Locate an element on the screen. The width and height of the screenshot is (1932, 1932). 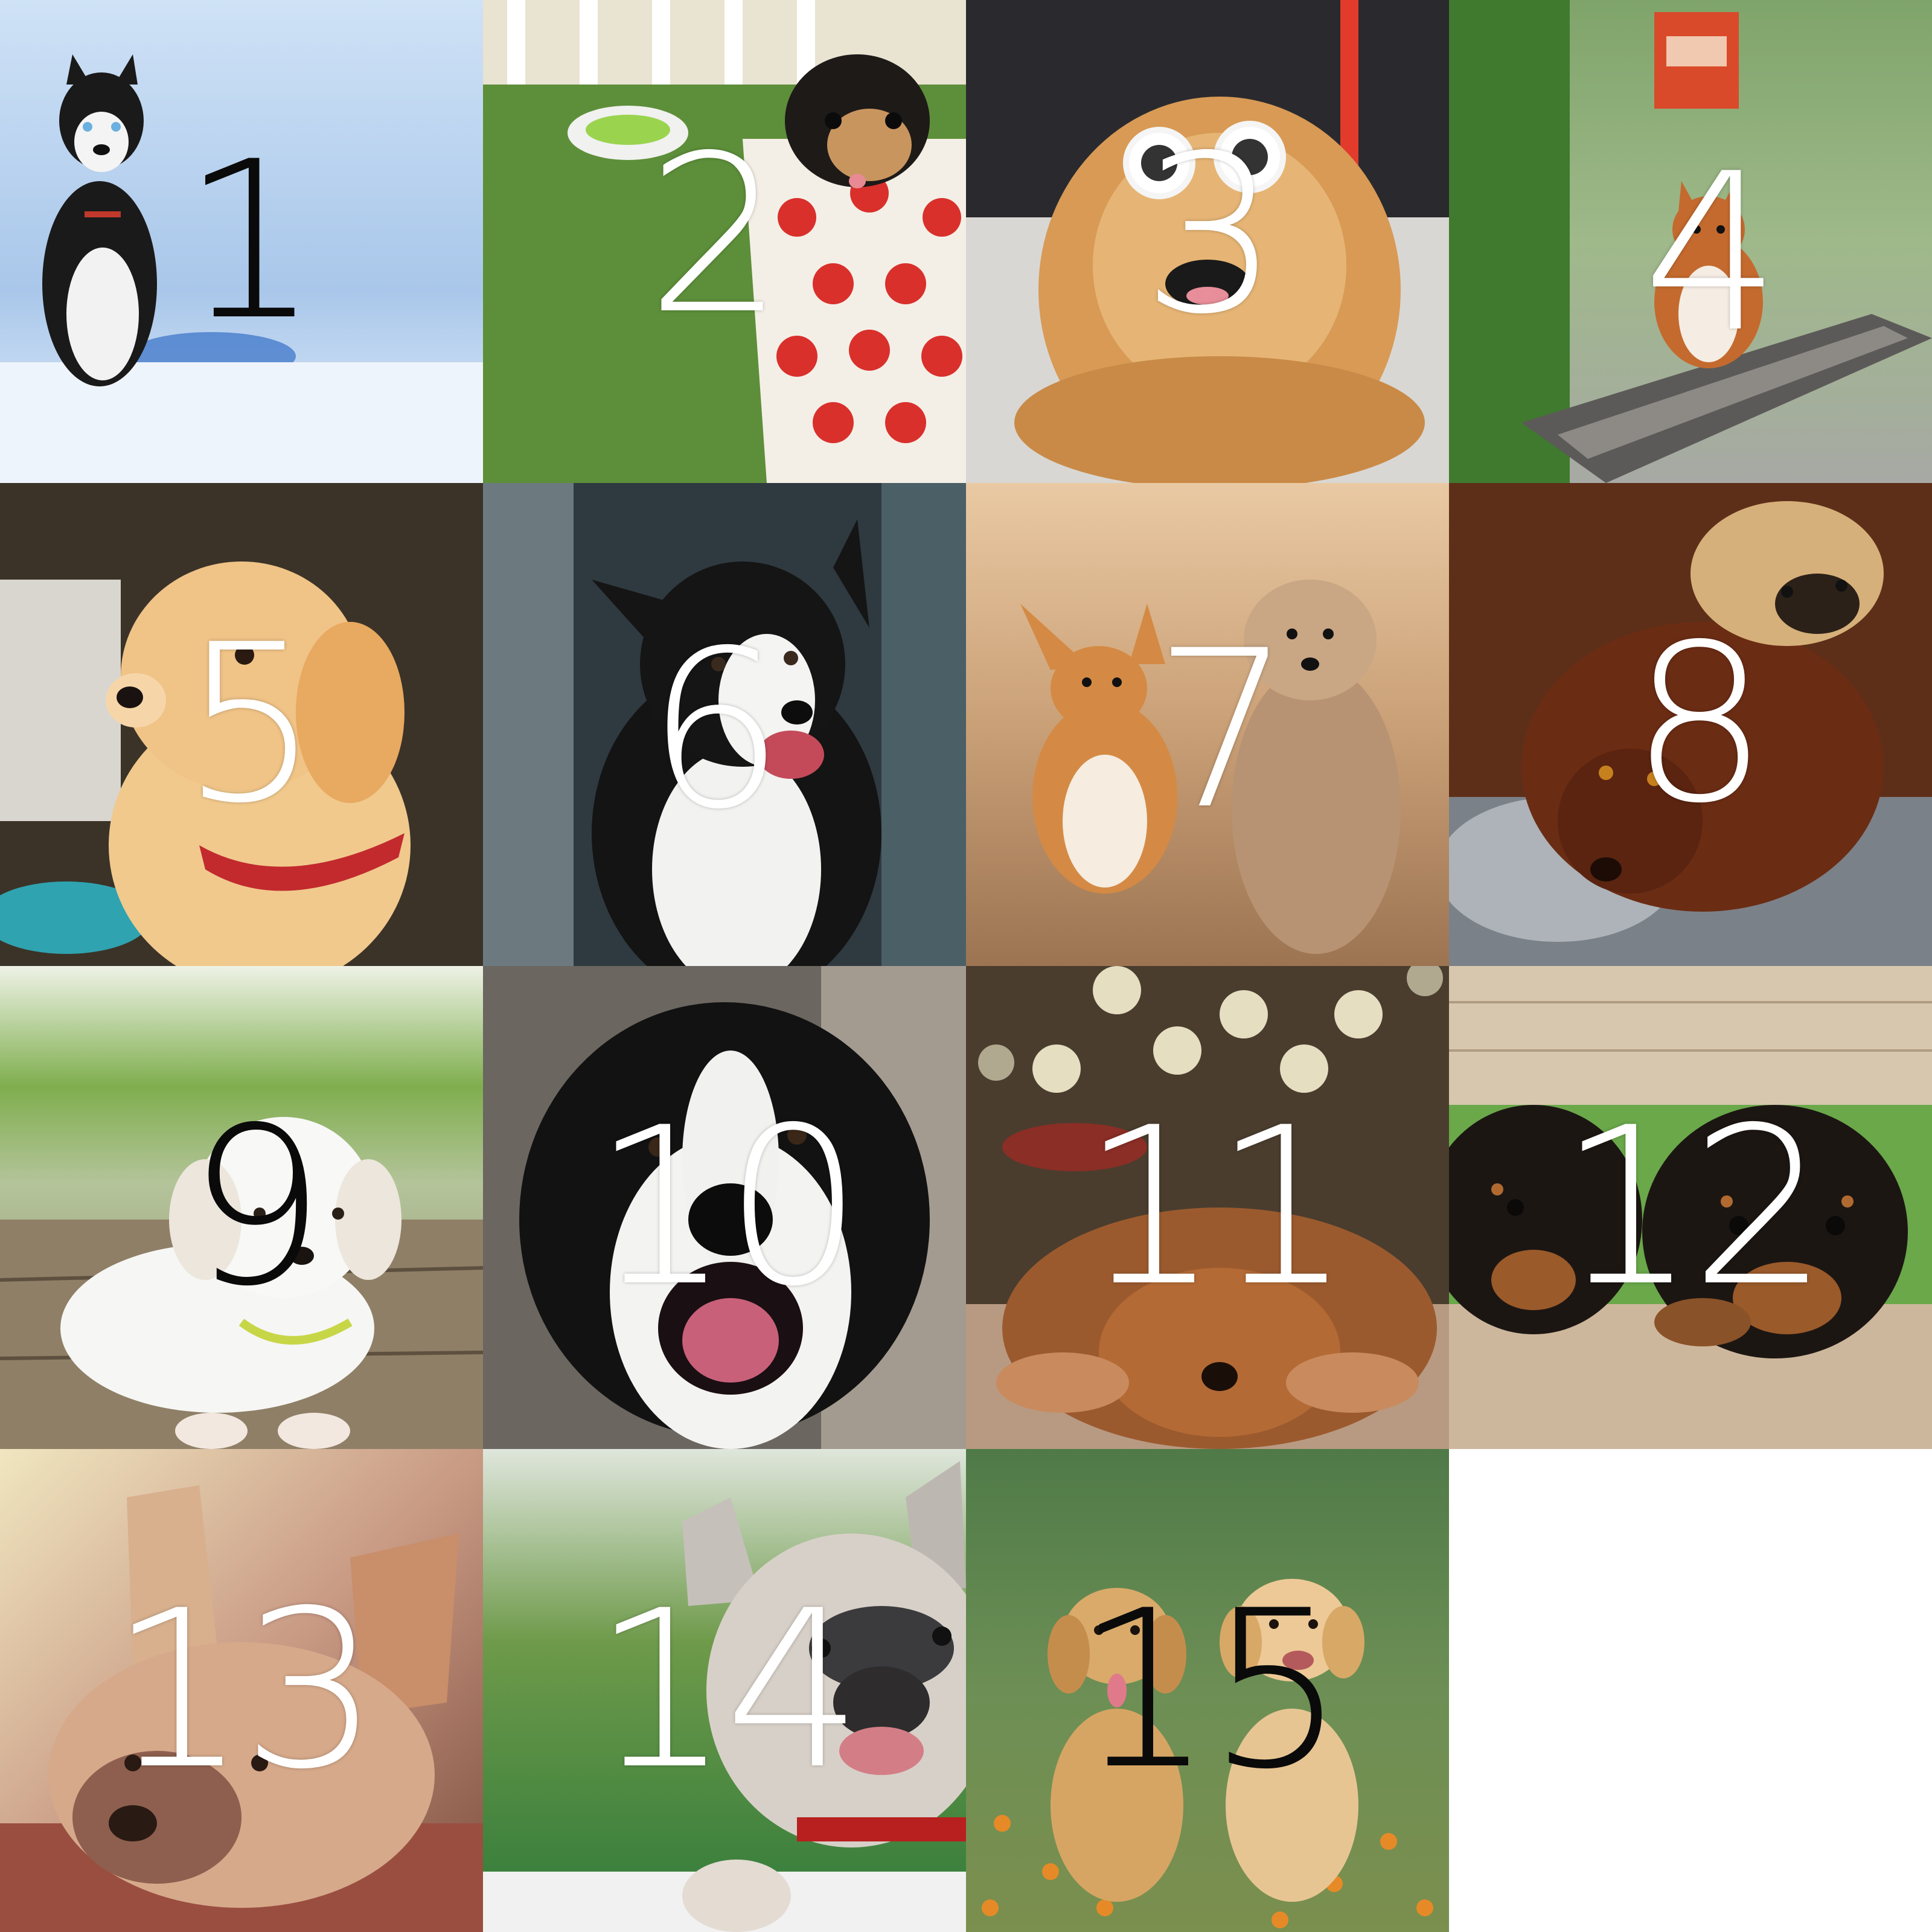
rottweiler-puppies-photo is located at coordinates (1690, 1207).